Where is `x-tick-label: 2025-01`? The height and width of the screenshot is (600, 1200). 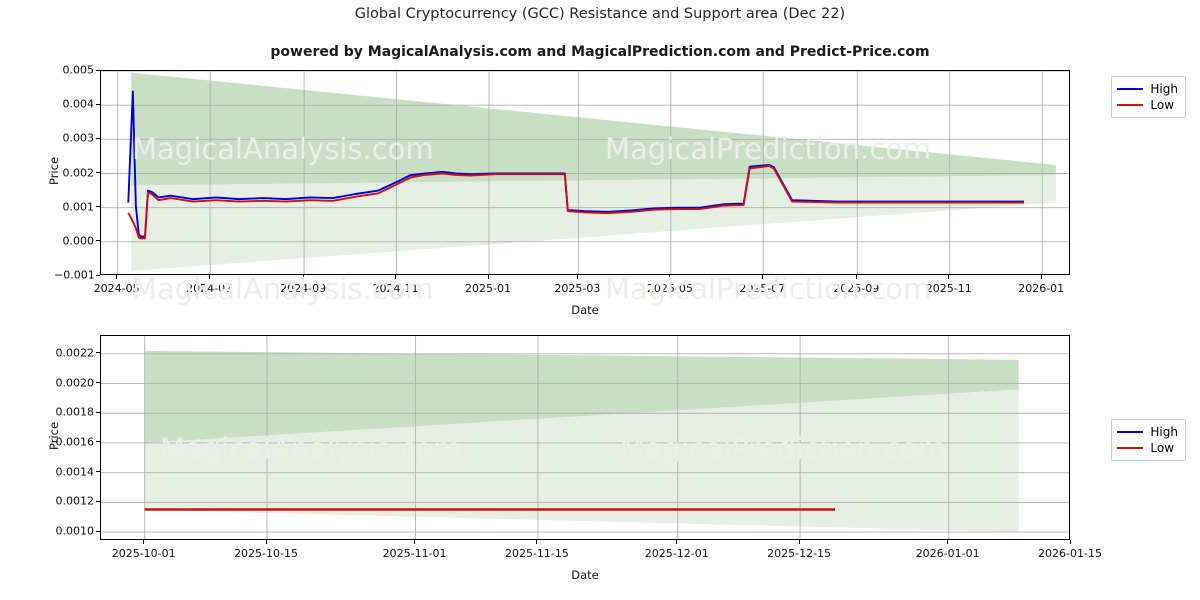
x-tick-label: 2025-01 is located at coordinates (488, 288).